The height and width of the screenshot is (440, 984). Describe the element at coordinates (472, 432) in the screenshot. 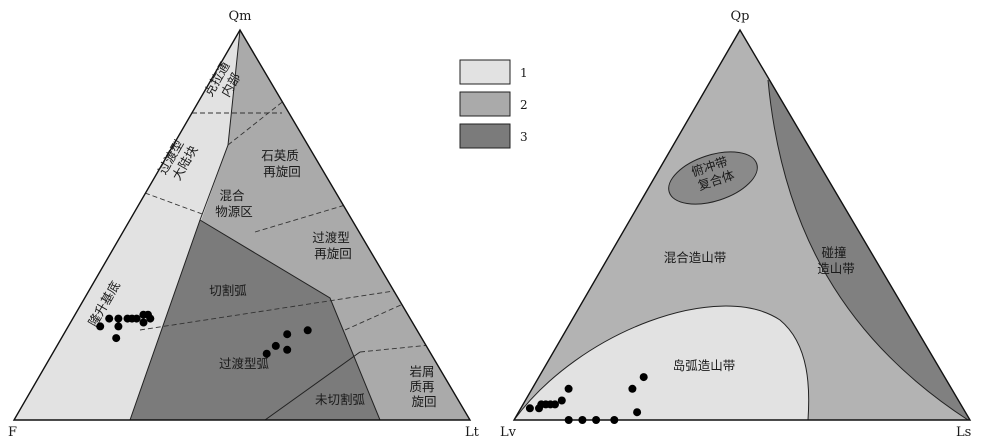

I see `vertex-label-lt: Lt` at that location.